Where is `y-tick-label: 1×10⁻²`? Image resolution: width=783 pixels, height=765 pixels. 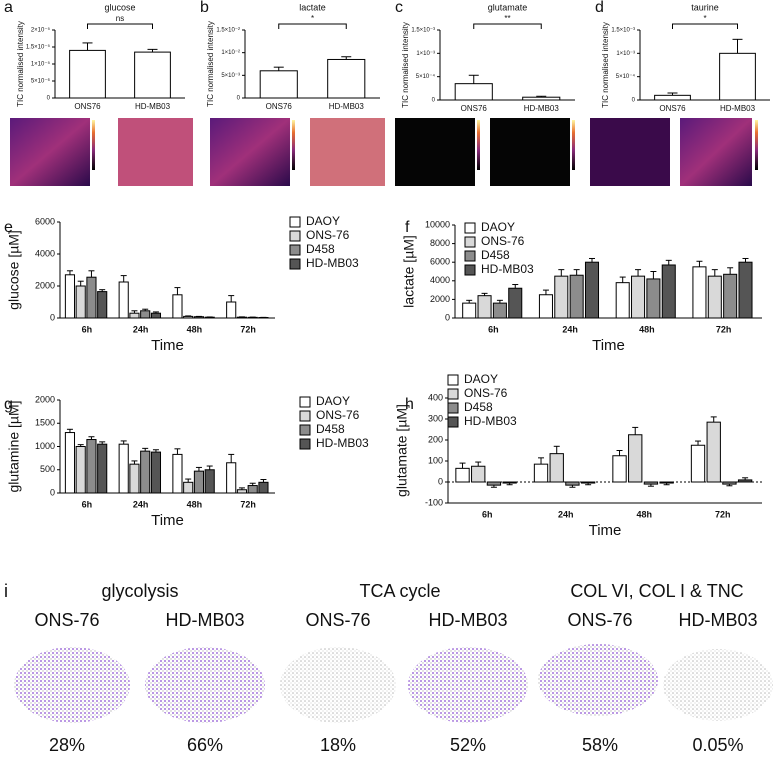
y-tick-label: 1×10⁻² is located at coordinates (230, 53).